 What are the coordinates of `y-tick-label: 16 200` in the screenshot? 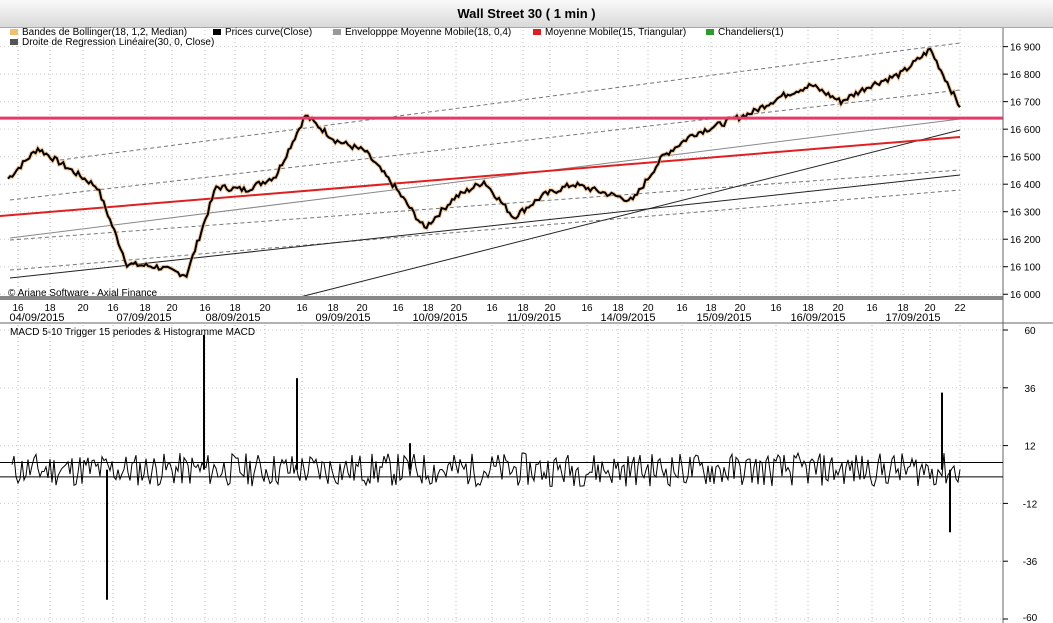 It's located at (1025, 240).